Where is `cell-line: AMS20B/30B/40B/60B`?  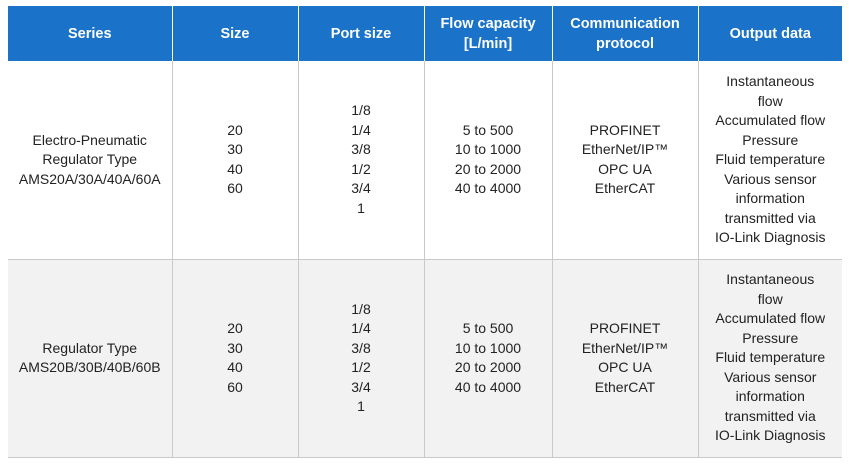 cell-line: AMS20B/30B/40B/60B is located at coordinates (89, 367).